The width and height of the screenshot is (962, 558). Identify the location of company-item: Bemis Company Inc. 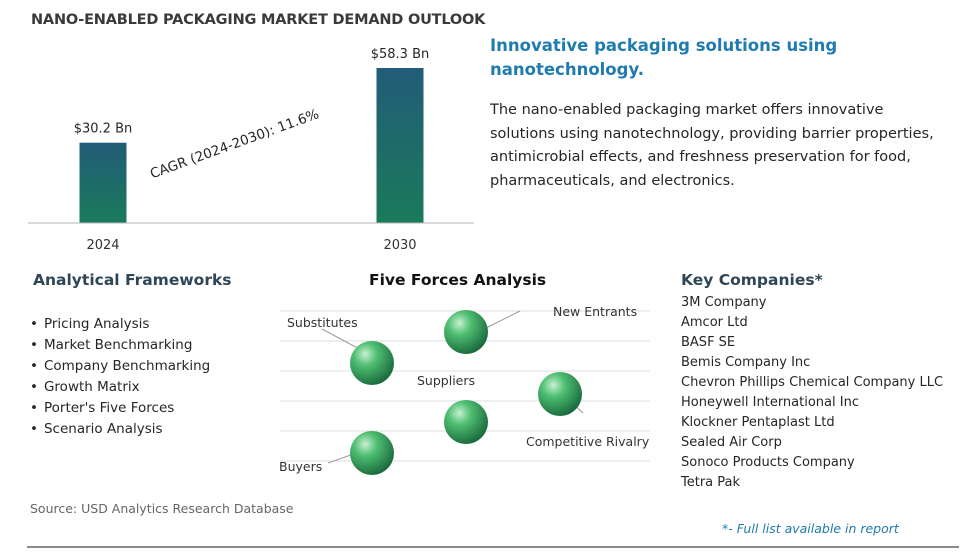
(746, 362).